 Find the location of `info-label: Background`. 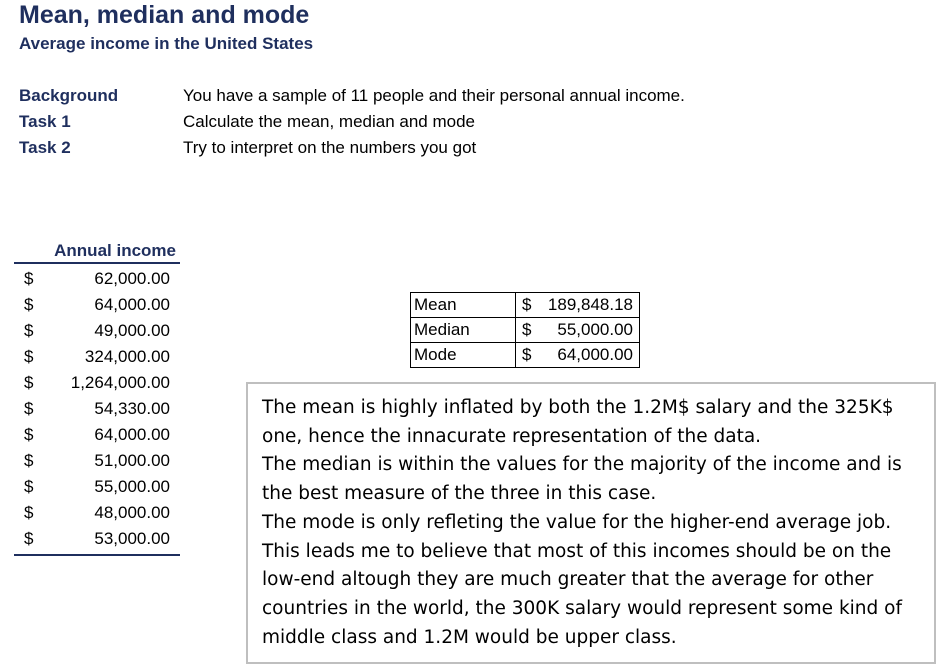

info-label: Background is located at coordinates (69, 95).